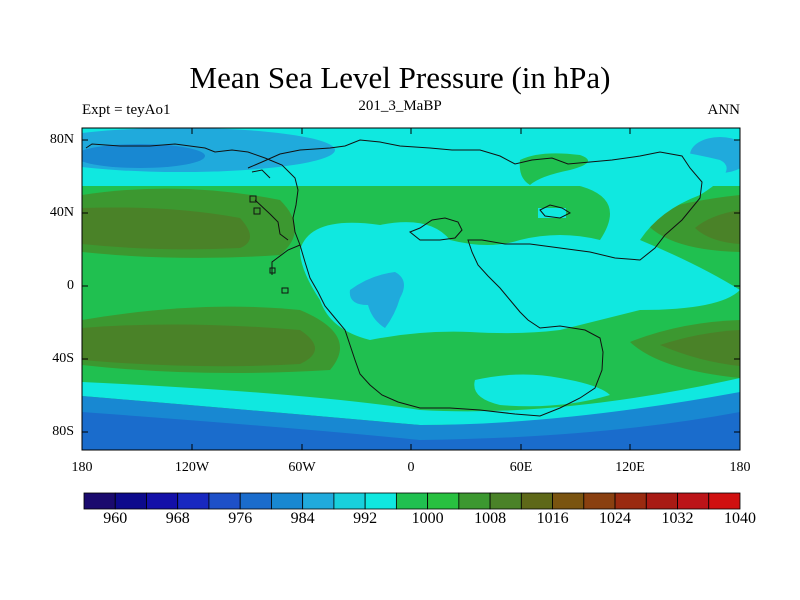  I want to click on local-low-center, so click(376, 300).